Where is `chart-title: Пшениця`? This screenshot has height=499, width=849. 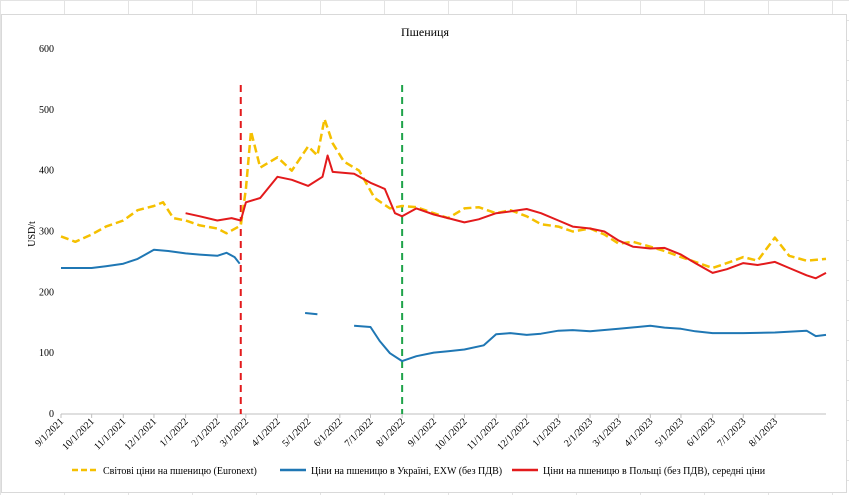 chart-title: Пшениця is located at coordinates (425, 32).